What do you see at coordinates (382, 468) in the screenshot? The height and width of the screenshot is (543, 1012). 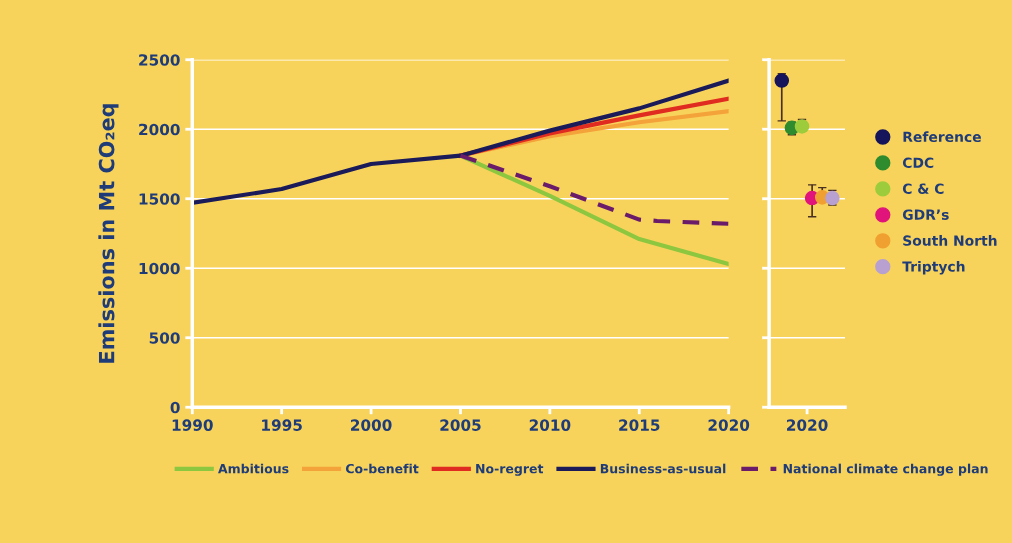 I see `legend-label: Co-benefit` at bounding box center [382, 468].